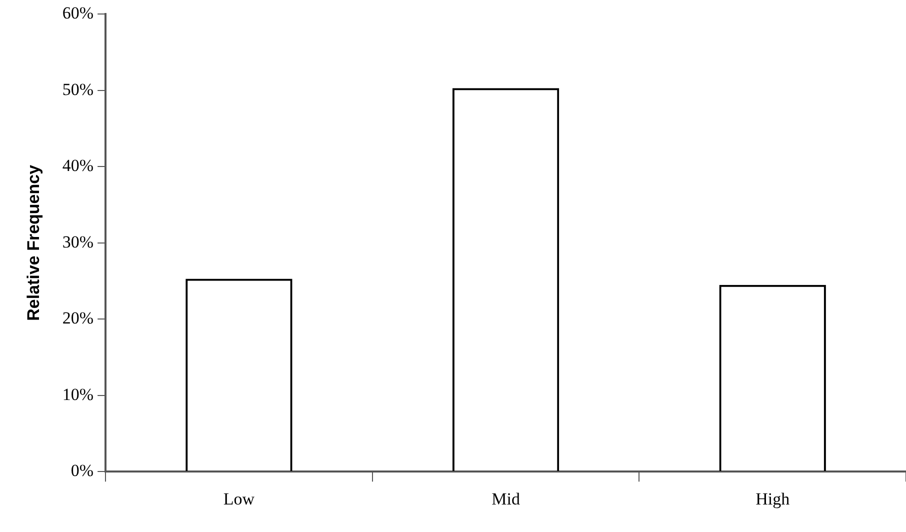  What do you see at coordinates (33, 242) in the screenshot?
I see `y-axis-title: Relative Frequency` at bounding box center [33, 242].